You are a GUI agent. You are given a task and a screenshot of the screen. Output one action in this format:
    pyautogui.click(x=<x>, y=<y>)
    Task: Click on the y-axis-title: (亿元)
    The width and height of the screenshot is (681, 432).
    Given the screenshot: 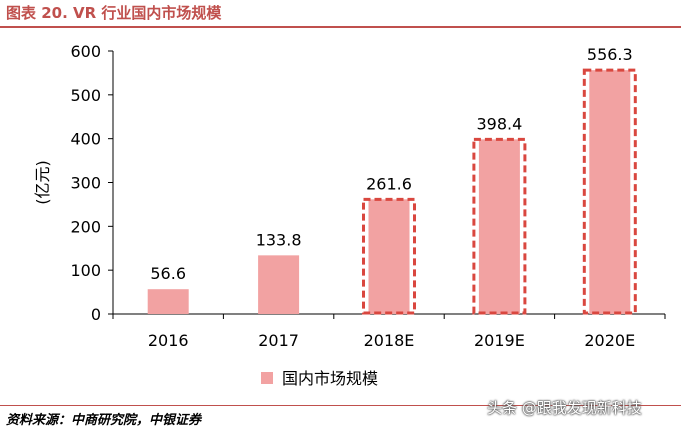 What is the action you would take?
    pyautogui.click(x=42, y=182)
    